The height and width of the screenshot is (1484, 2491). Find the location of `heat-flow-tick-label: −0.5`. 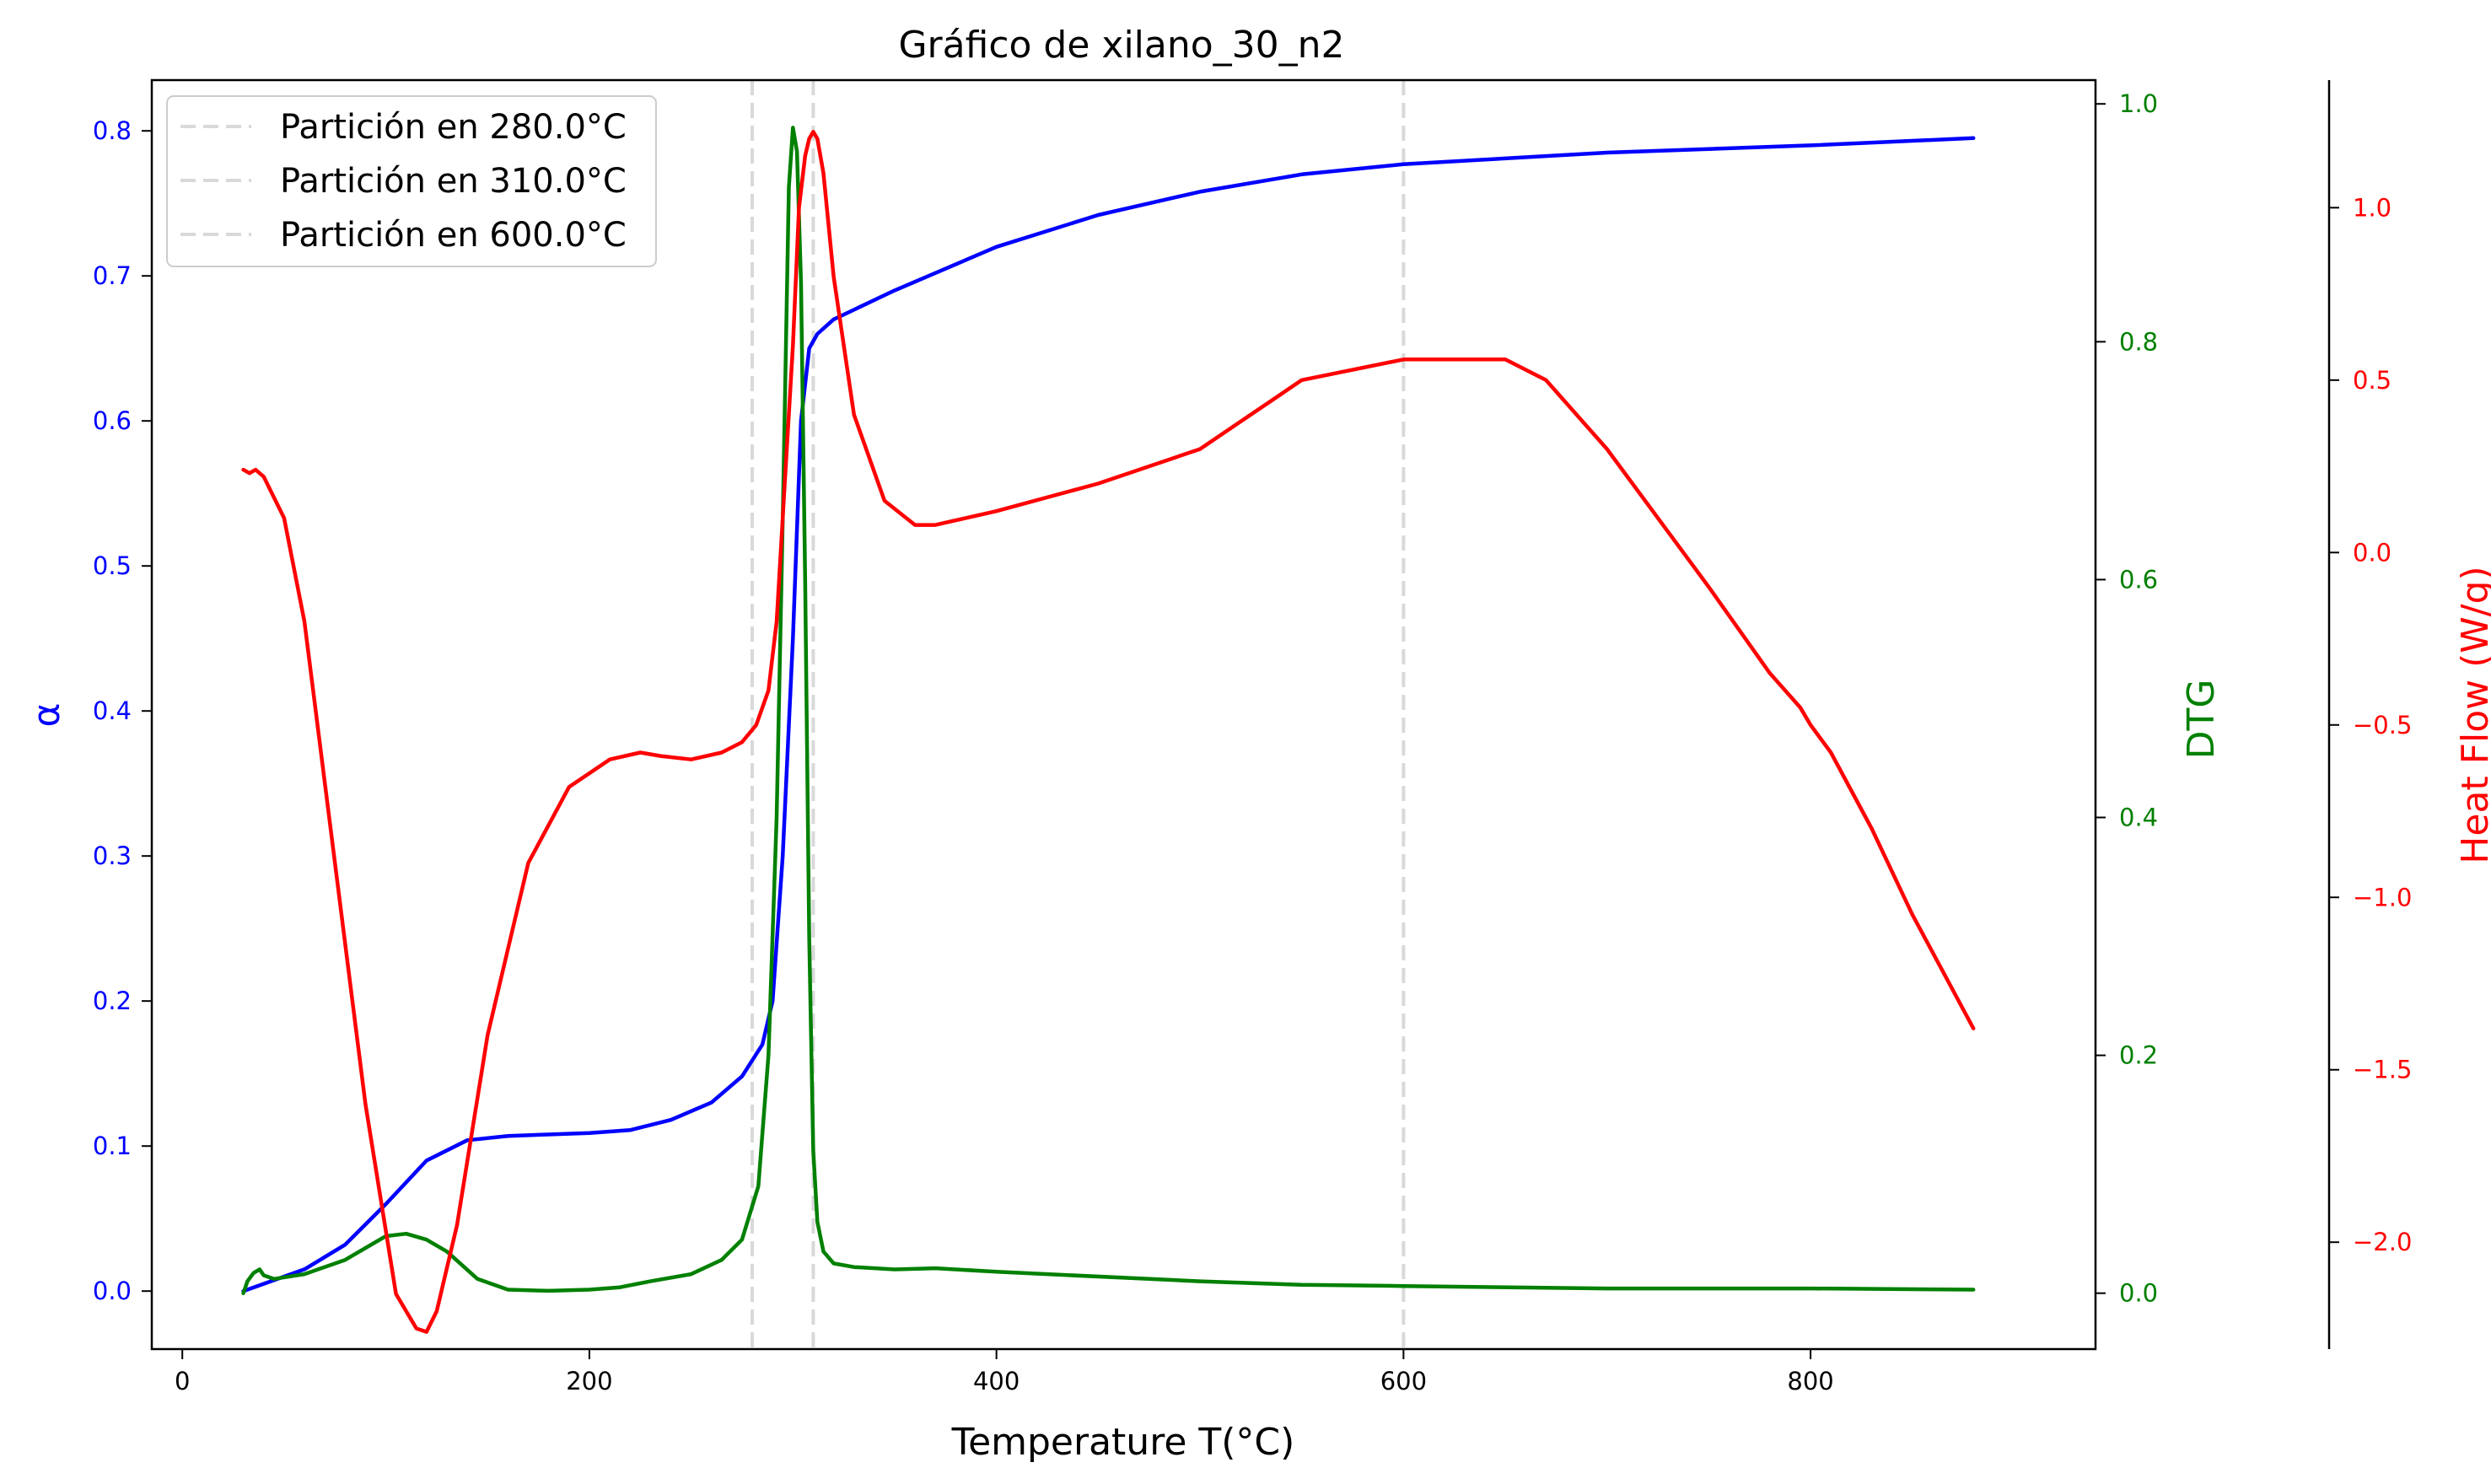

heat-flow-tick-label: −0.5 is located at coordinates (2382, 725).